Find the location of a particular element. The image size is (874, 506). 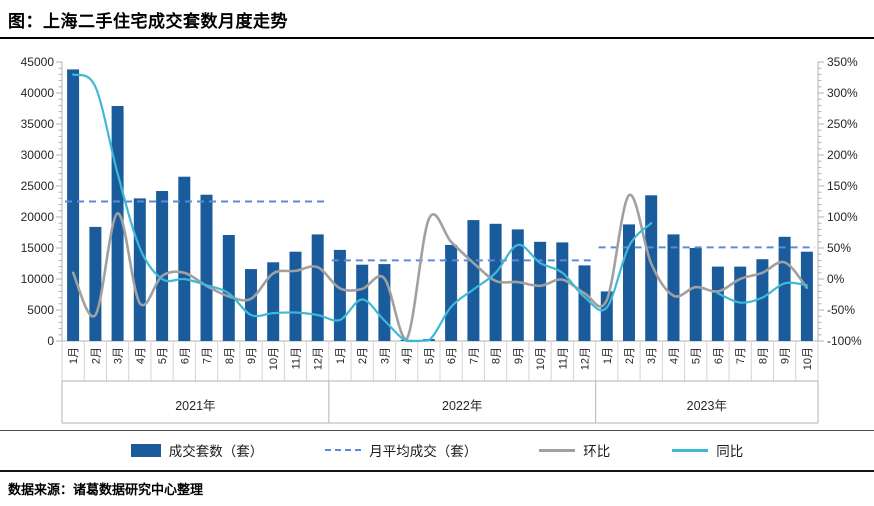

chart-legend: 成交套数（套） 月平均成交（套） 环比 同比 is located at coordinates (437, 450).